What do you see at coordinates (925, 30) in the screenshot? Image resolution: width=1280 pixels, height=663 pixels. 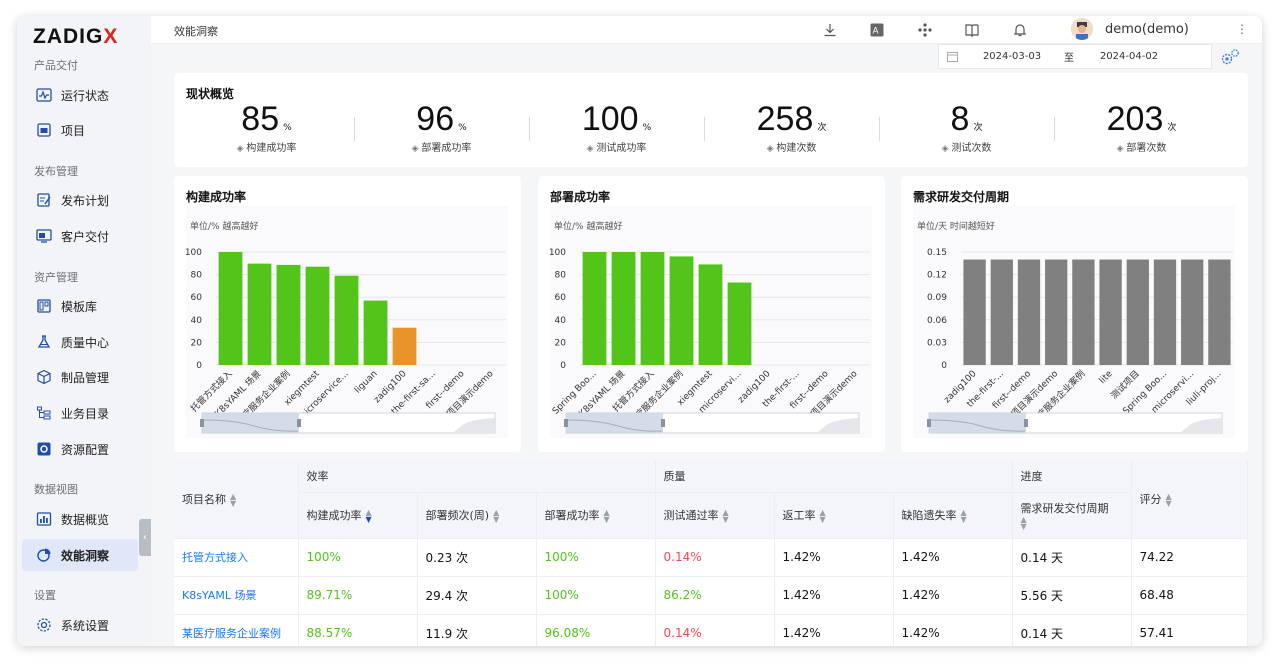 I see `plugin-icon` at bounding box center [925, 30].